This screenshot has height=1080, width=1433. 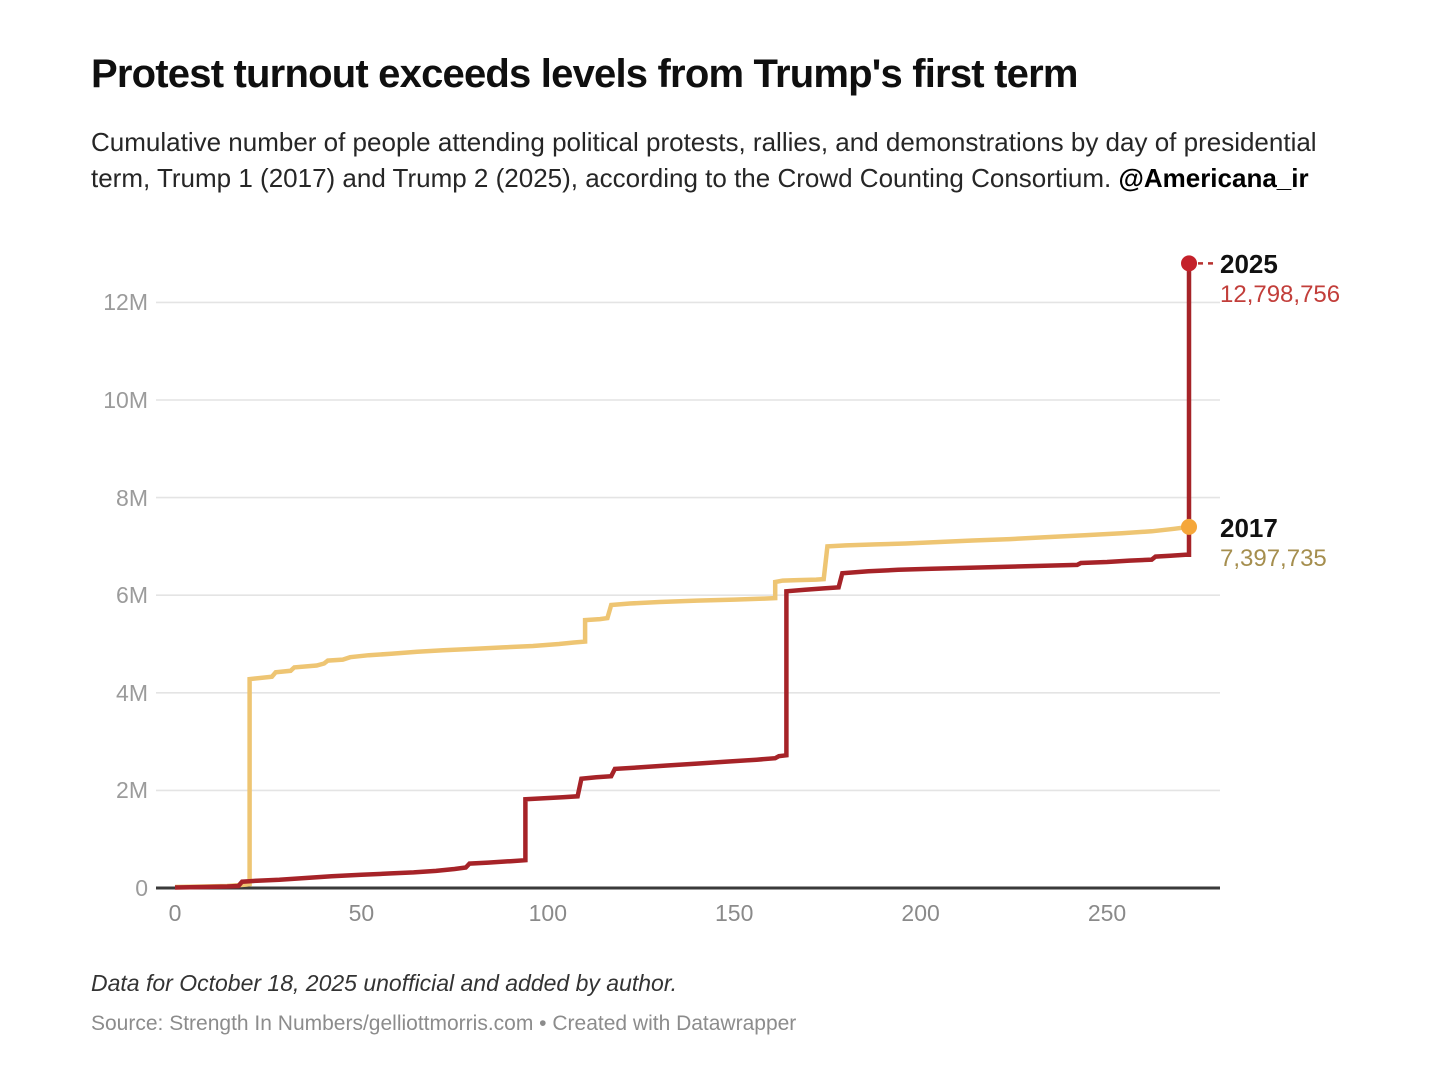 I want to click on x-tick-label-150: 150, so click(x=734, y=913).